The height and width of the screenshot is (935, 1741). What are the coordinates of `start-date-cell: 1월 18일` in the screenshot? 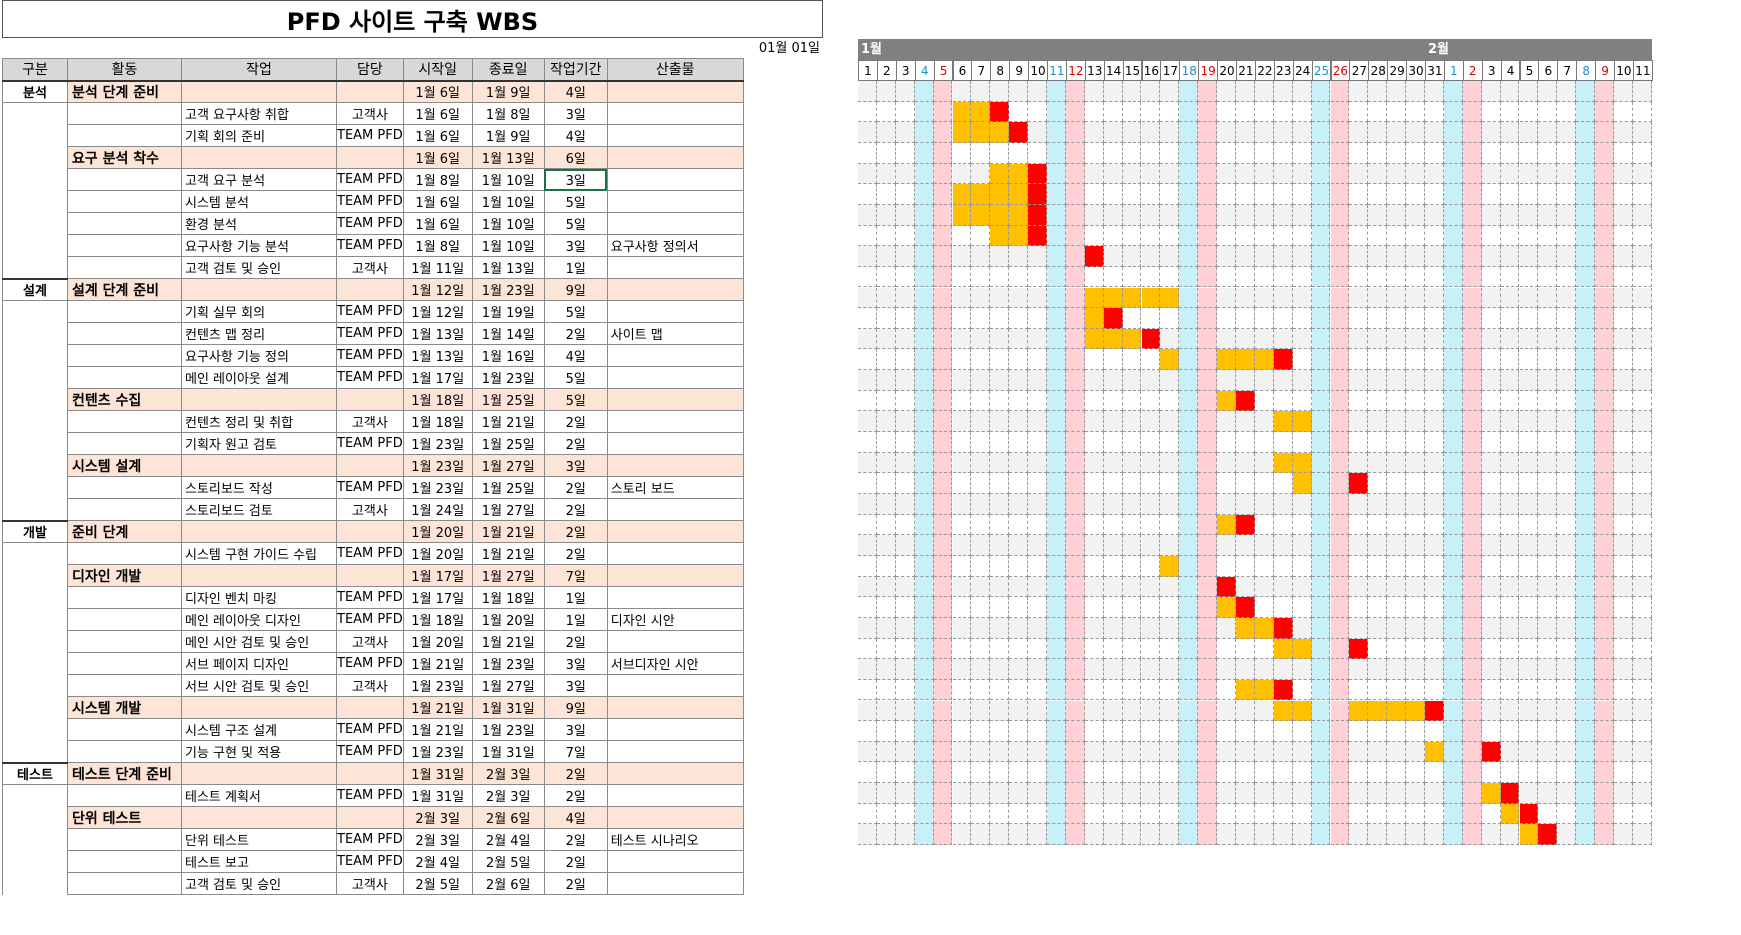 It's located at (437, 399).